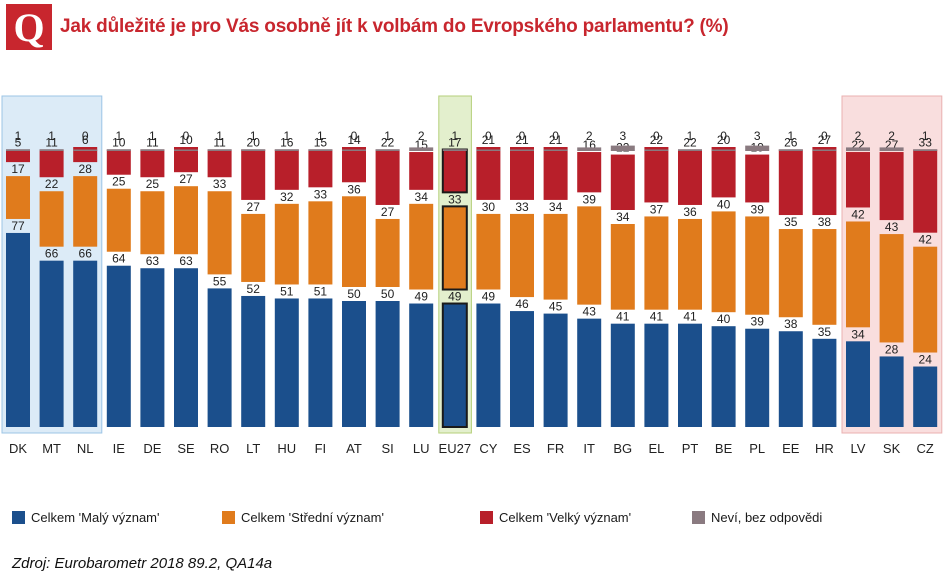 This screenshot has width=952, height=581. I want to click on label-medium-LV: 42, so click(858, 214).